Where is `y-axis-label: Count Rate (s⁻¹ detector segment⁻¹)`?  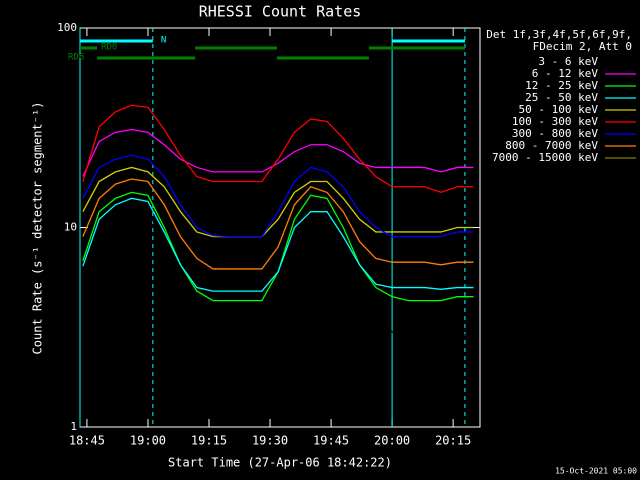 y-axis-label: Count Rate (s⁻¹ detector segment⁻¹) is located at coordinates (38, 228).